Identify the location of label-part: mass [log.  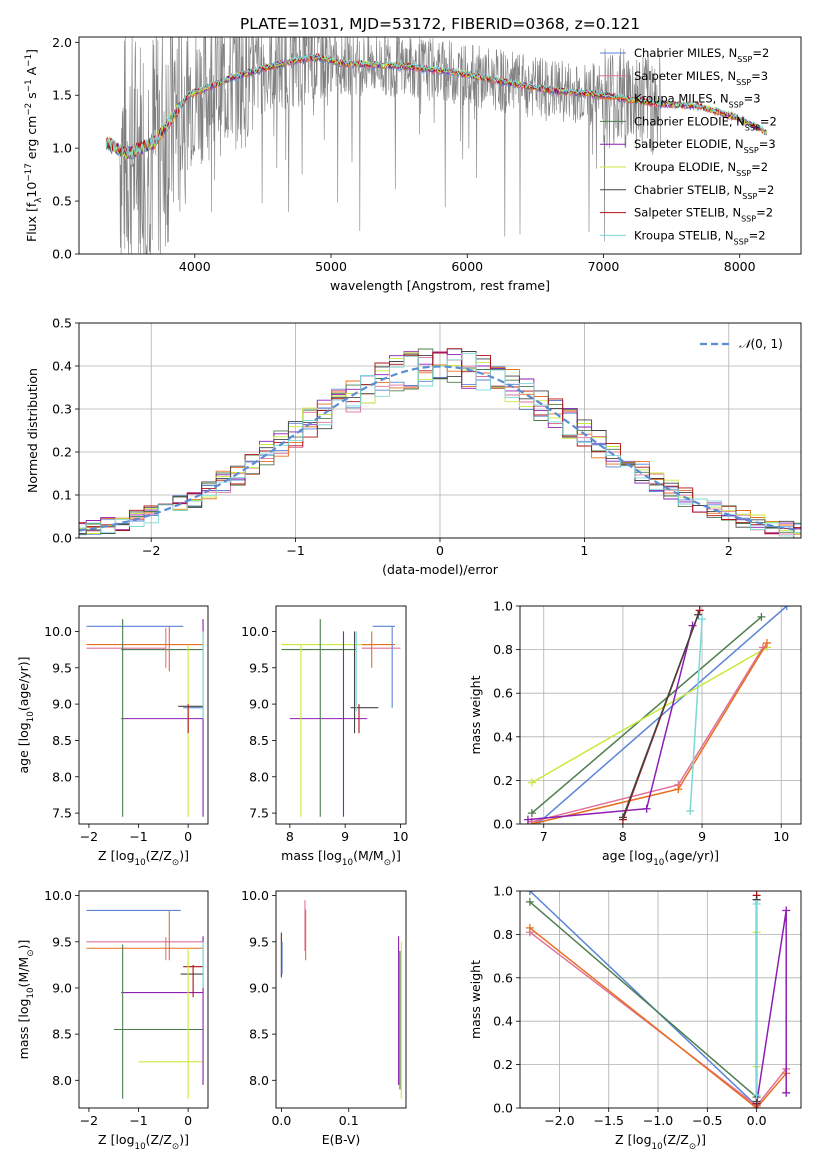
(23, 1029).